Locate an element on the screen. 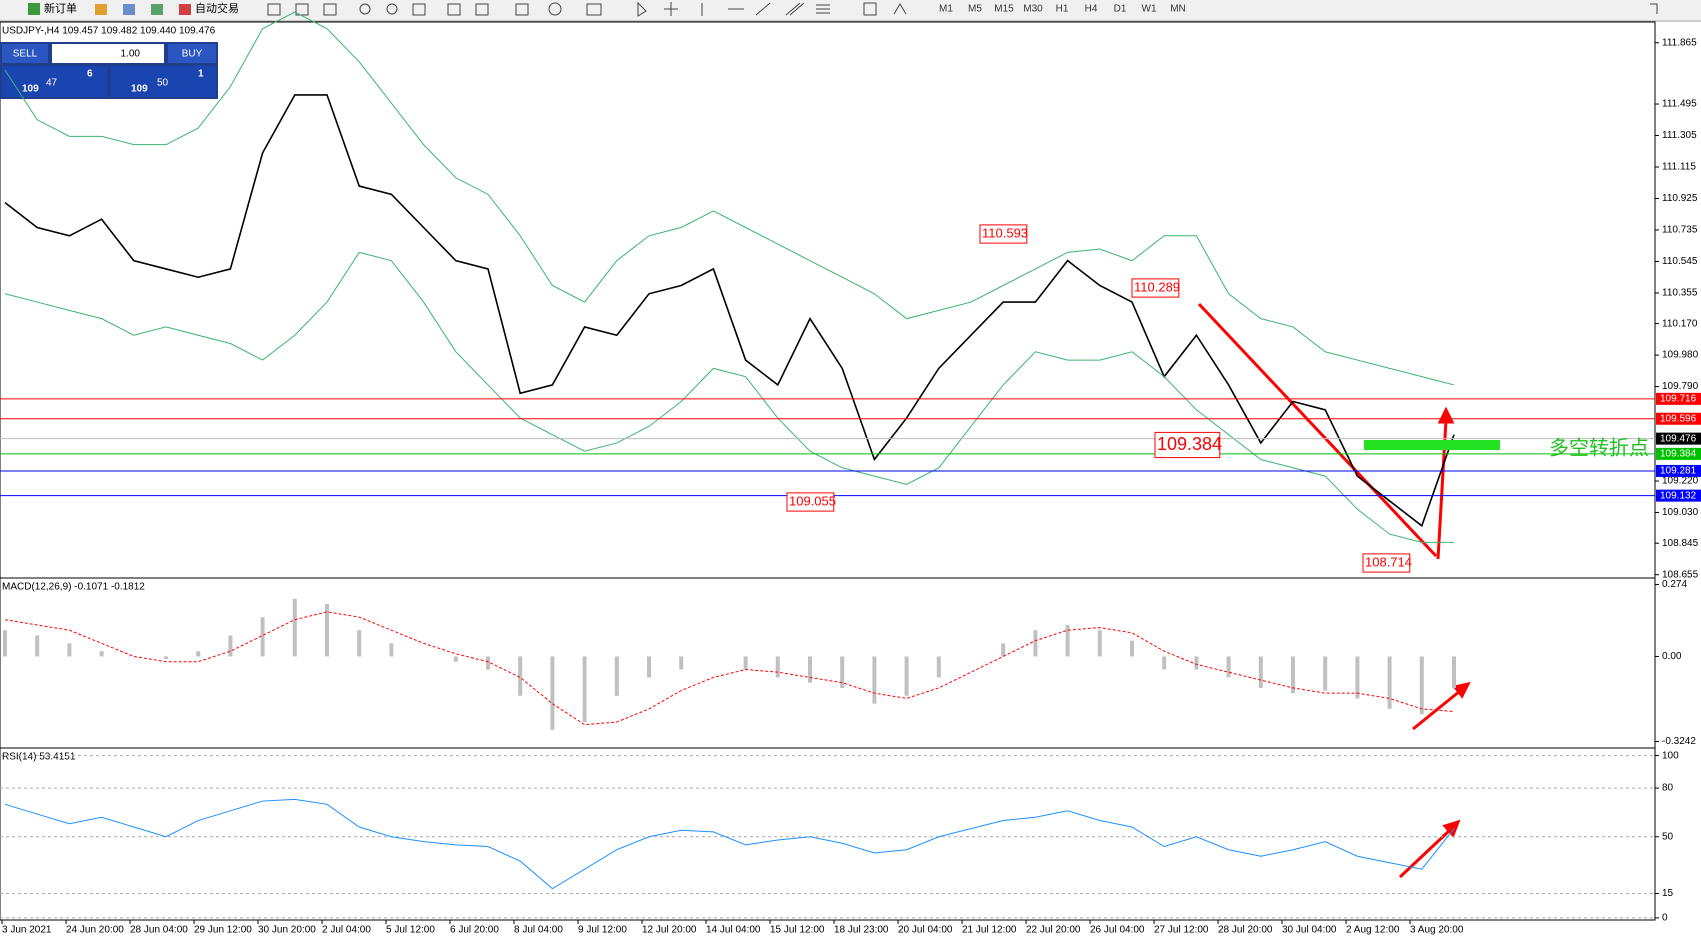 The height and width of the screenshot is (941, 1701). level-label: 109.132 is located at coordinates (1678, 495).